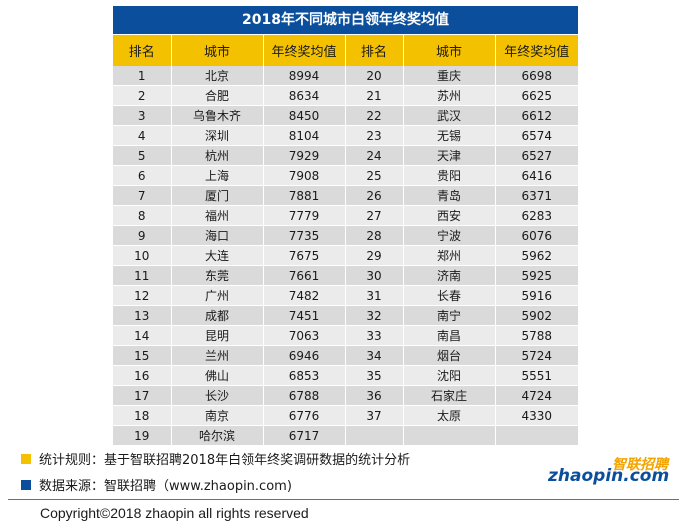 This screenshot has height=526, width=687. What do you see at coordinates (449, 435) in the screenshot?
I see `city-cell` at bounding box center [449, 435].